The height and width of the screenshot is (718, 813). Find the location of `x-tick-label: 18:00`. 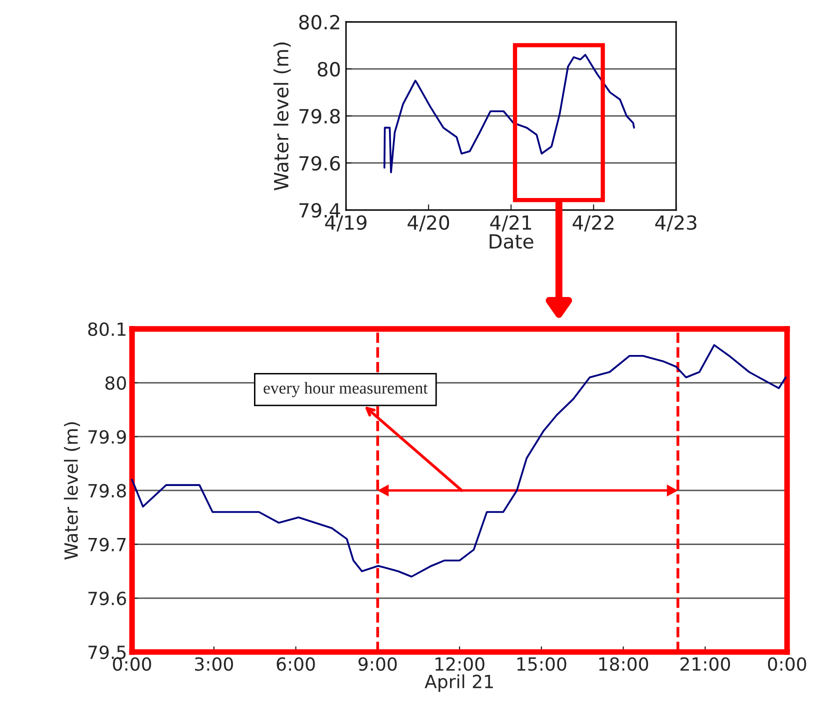

x-tick-label: 18:00 is located at coordinates (623, 664).